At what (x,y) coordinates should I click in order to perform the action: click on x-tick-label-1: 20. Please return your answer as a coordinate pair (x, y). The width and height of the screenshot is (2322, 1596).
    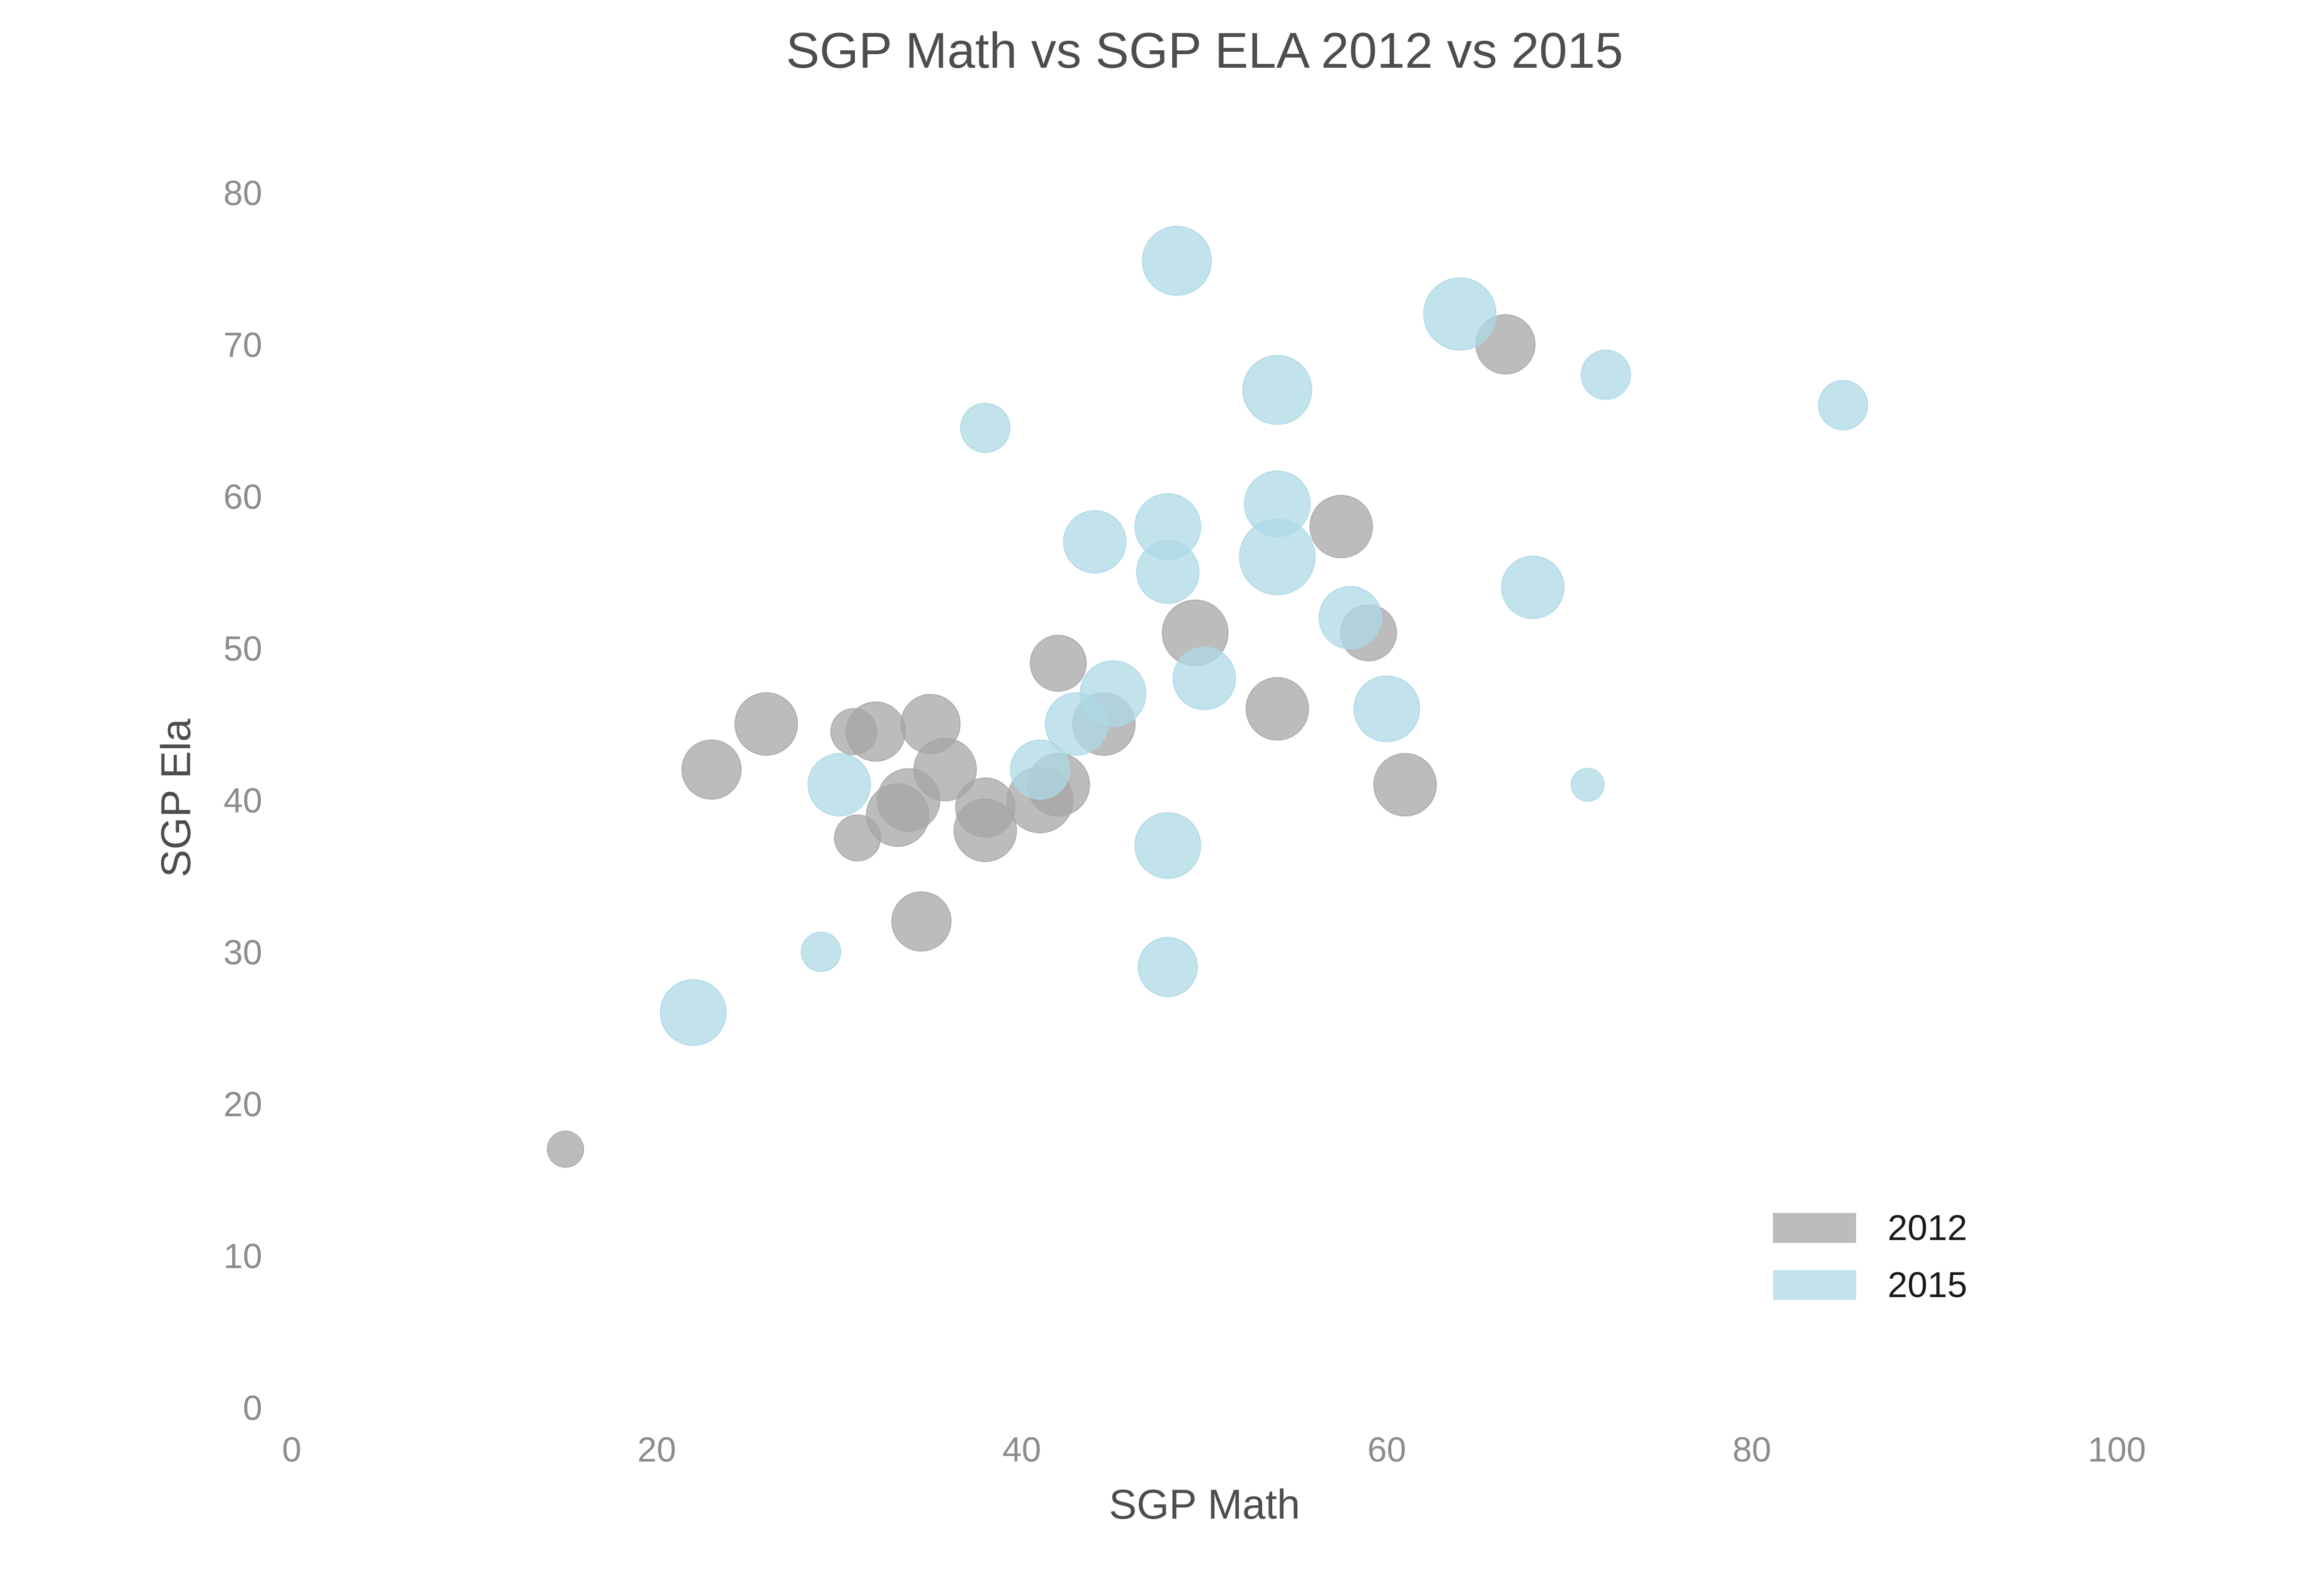
    Looking at the image, I should click on (657, 1450).